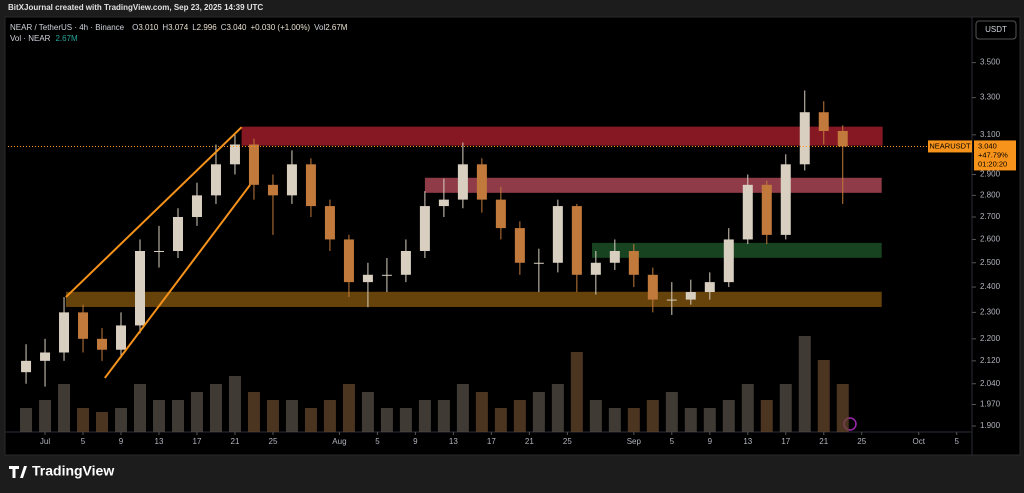 This screenshot has width=1024, height=493. Describe the element at coordinates (178, 27) in the screenshot. I see `ohlc-value: 3.074` at that location.